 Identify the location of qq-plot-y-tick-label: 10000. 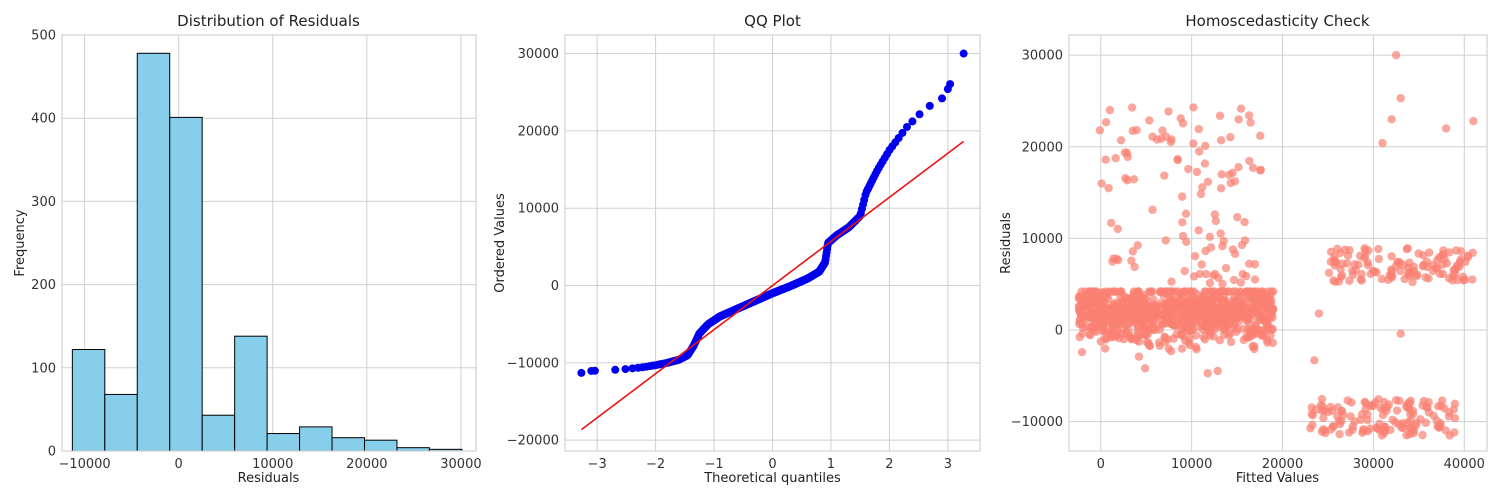
(538, 209).